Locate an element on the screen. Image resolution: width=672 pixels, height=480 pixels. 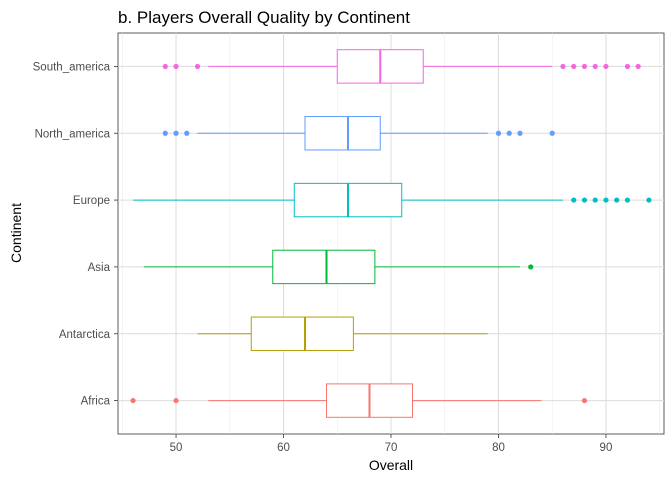
x-axis-ticks: 50 60 70 80 90 is located at coordinates (391, 444).